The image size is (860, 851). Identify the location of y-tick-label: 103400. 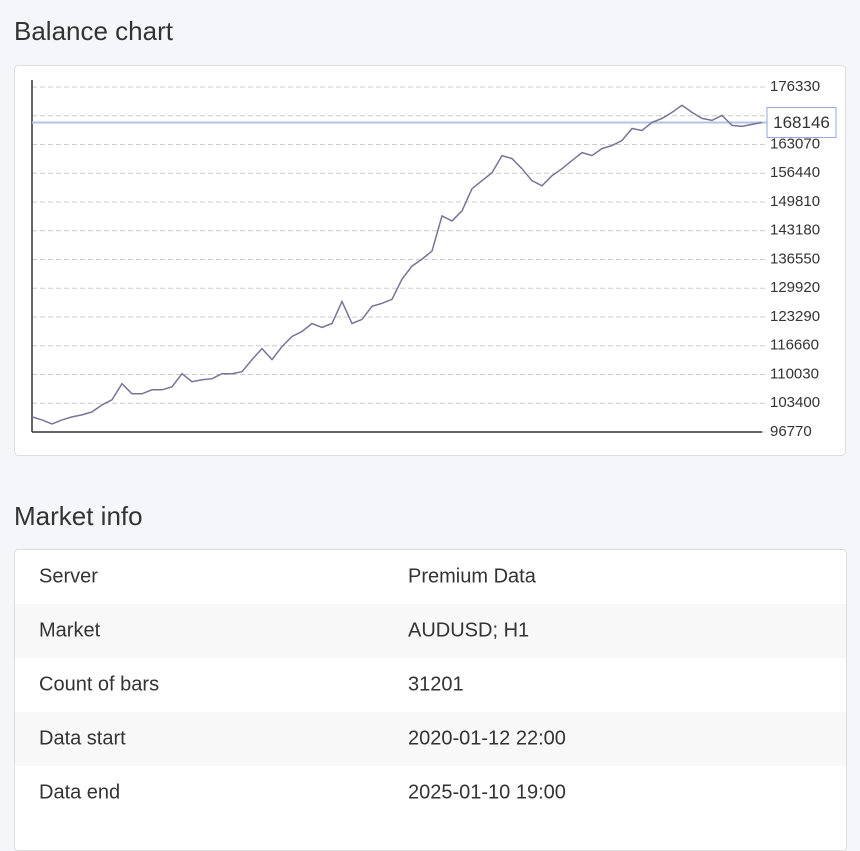
(795, 402).